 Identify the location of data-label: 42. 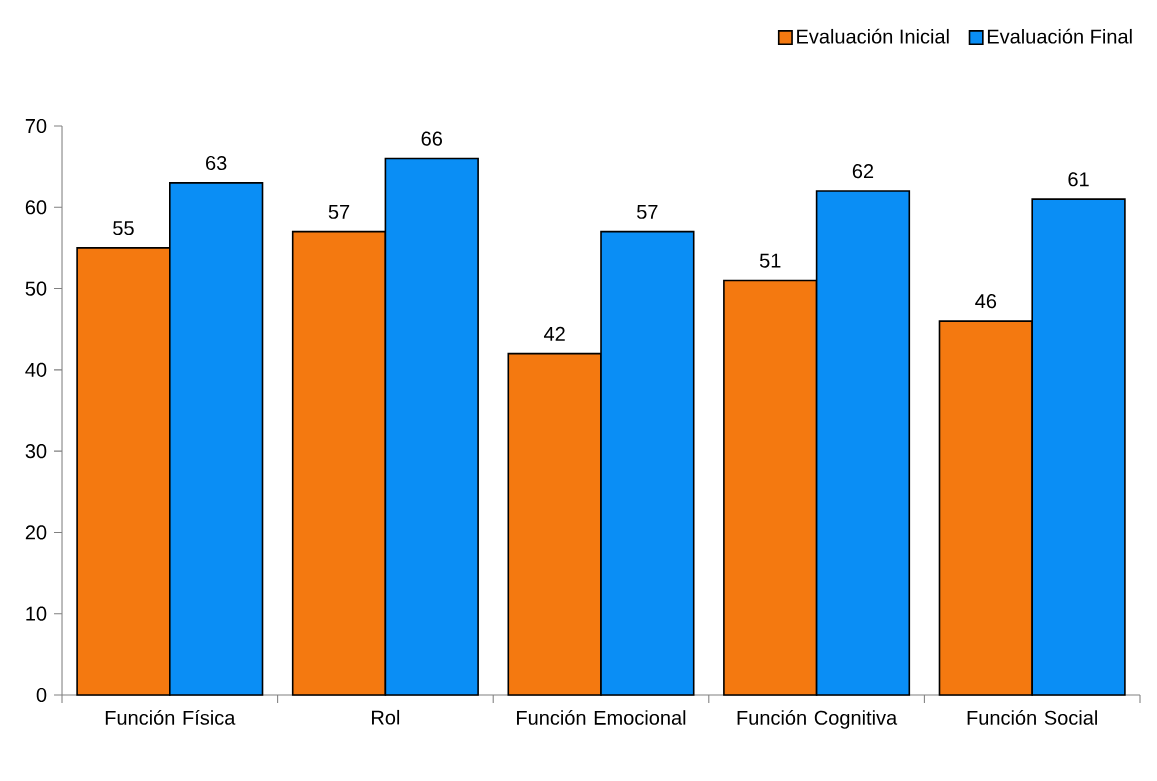
(554, 333).